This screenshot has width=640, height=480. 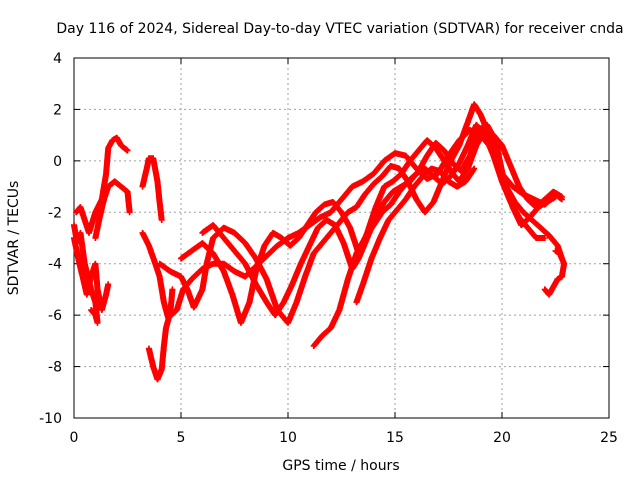 I want to click on y-tick-label: -4, so click(x=55, y=265).